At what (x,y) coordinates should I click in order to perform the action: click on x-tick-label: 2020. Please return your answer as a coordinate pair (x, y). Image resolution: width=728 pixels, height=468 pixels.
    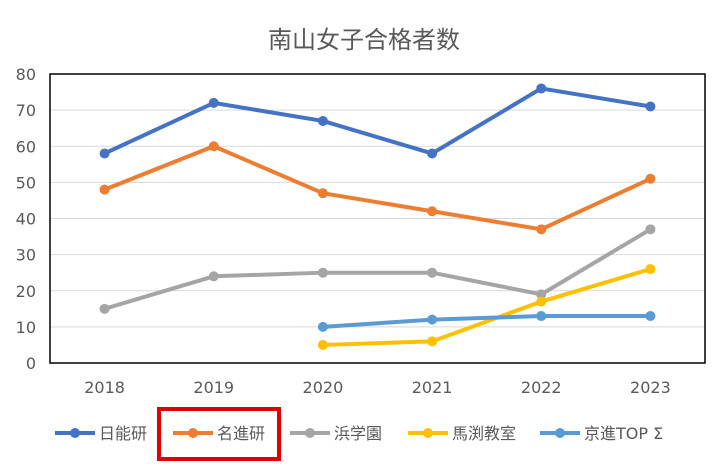
    Looking at the image, I should click on (323, 387).